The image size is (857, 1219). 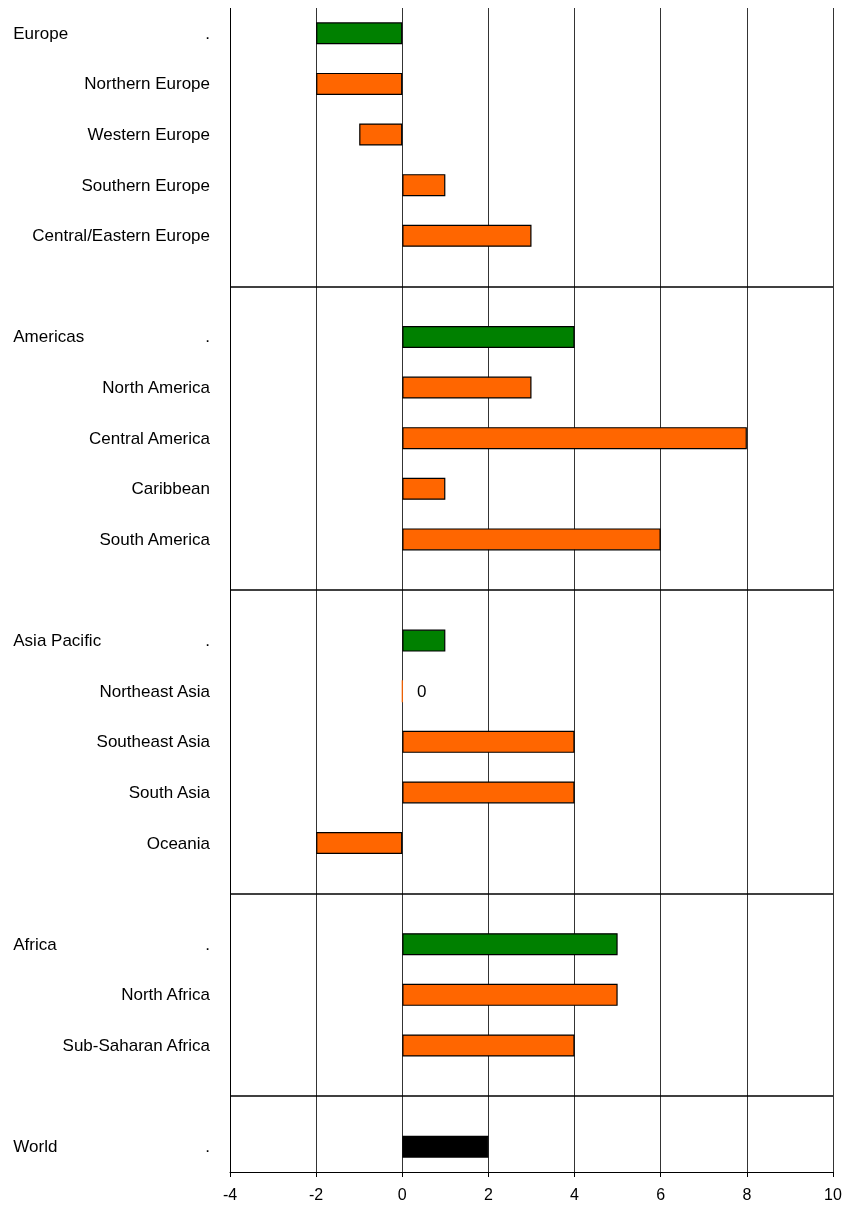 I want to click on x-tick-label: 10, so click(x=833, y=1194).